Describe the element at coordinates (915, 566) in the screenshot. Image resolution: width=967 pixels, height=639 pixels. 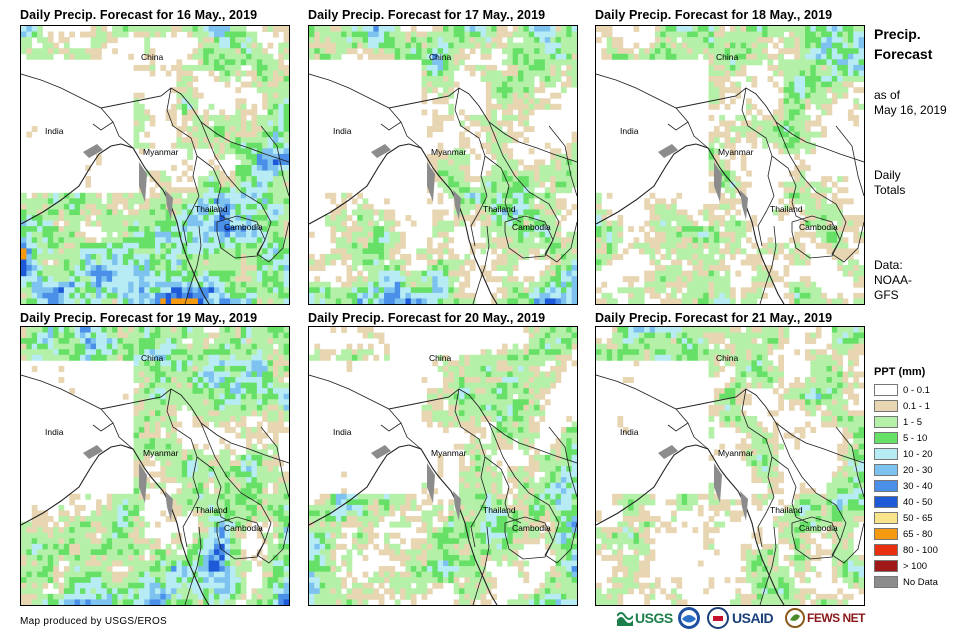
I see `legend-label: > 100` at that location.